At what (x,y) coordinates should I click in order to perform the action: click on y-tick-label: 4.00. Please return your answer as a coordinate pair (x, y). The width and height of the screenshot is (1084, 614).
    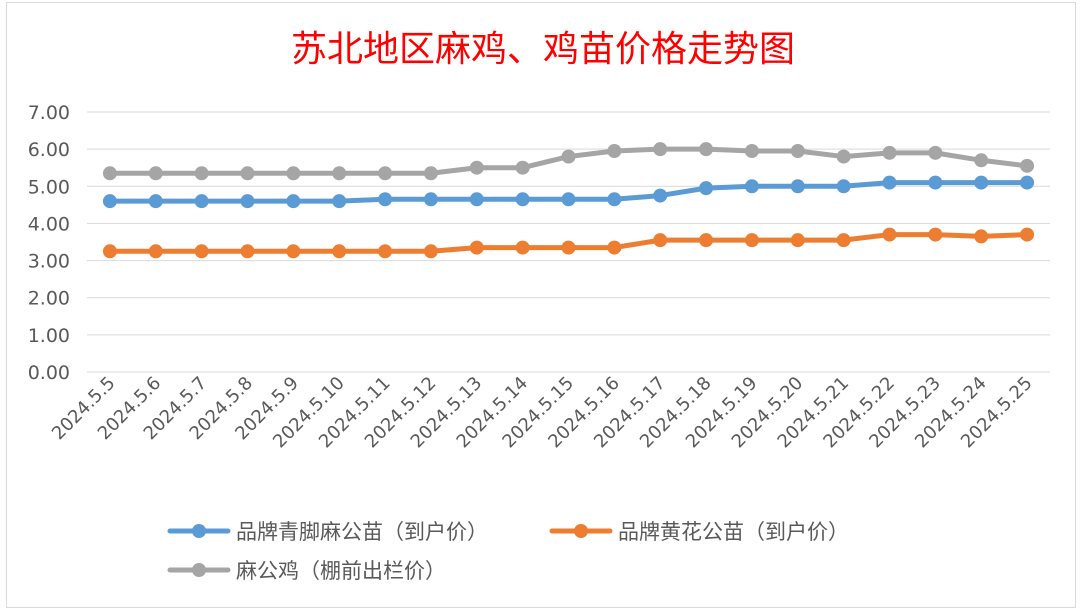
    Looking at the image, I should click on (49, 224).